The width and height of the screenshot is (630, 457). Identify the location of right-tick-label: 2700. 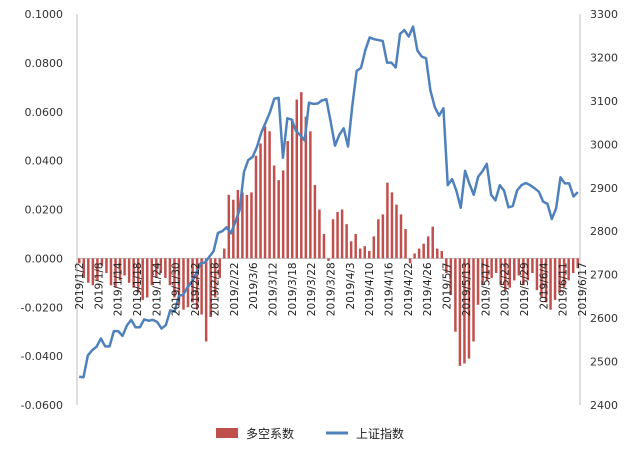
(604, 275).